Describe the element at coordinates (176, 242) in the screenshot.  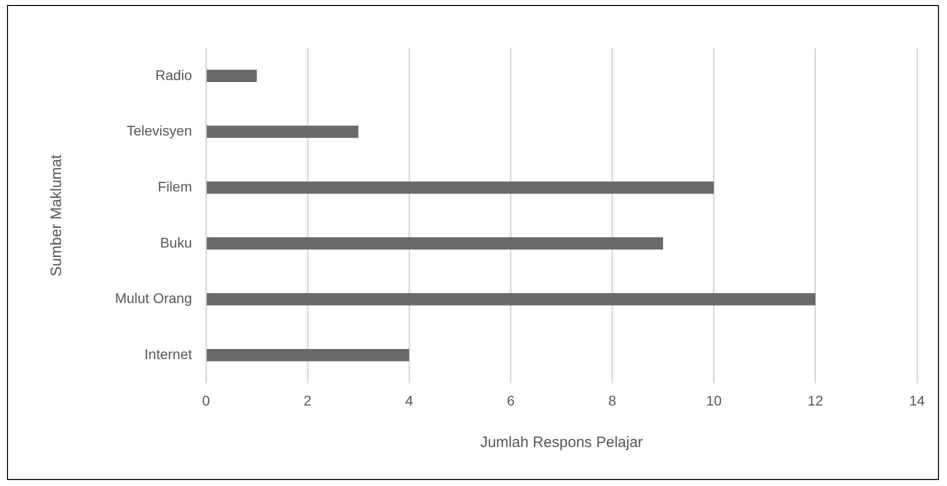
I see `y-tick-label: Buku` at that location.